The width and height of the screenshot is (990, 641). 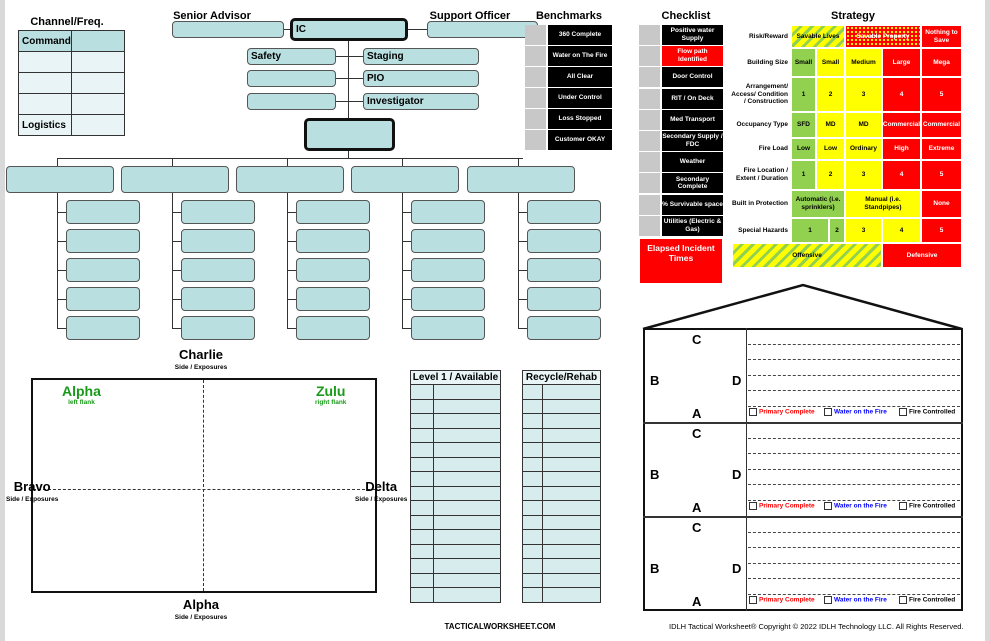 I want to click on footer-site: TACTICALWORKSHEET.COM, so click(x=500, y=626).